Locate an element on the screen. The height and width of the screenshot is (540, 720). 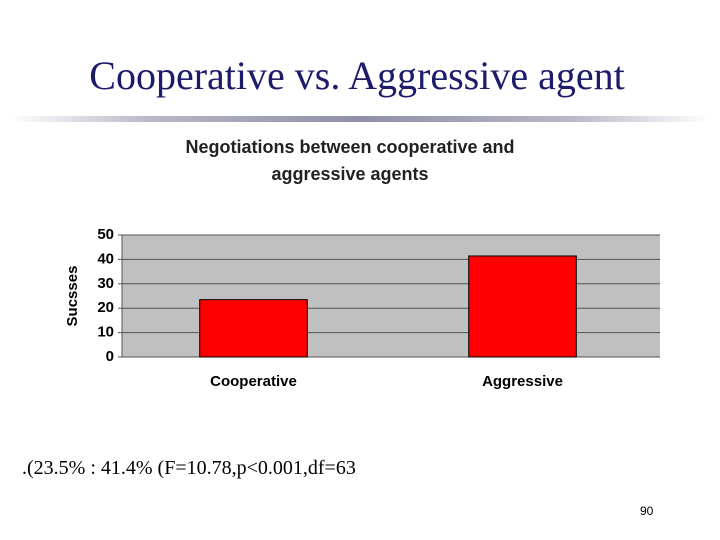
y-tick-label: 20 is located at coordinates (105, 307).